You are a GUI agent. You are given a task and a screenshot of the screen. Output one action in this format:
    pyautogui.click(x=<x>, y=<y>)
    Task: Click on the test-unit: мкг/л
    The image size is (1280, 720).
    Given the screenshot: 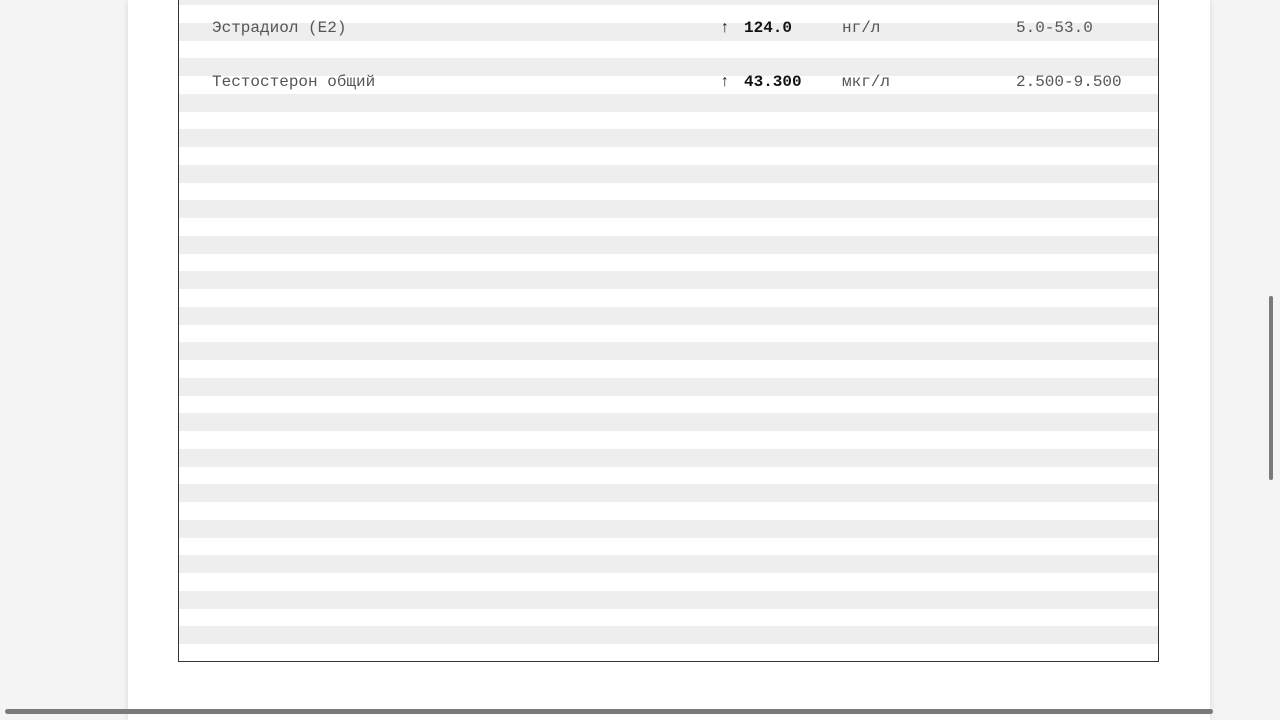 What is the action you would take?
    pyautogui.click(x=866, y=82)
    